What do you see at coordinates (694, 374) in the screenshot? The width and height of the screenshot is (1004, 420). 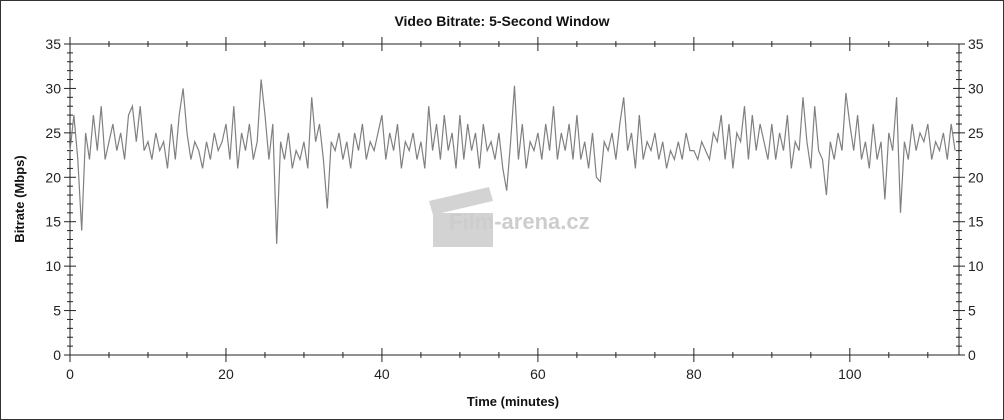 I see `x-tick-label: 80` at bounding box center [694, 374].